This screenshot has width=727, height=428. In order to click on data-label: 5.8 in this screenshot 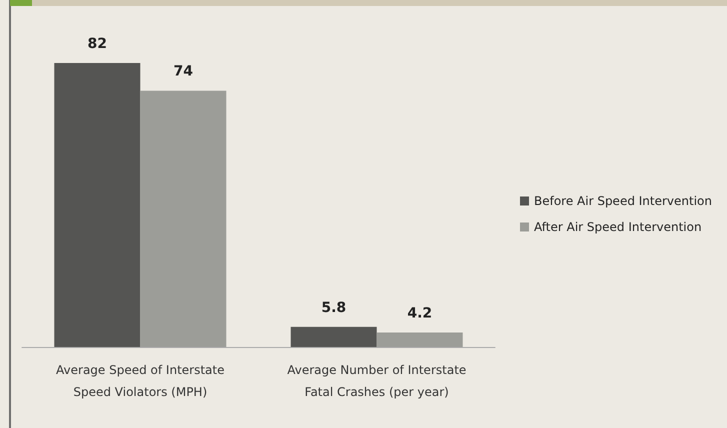, I will do `click(333, 308)`.